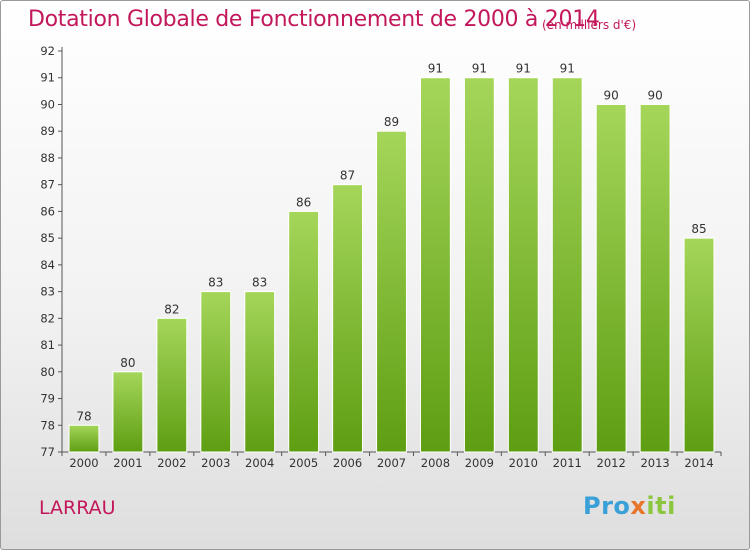 This screenshot has width=750, height=550. What do you see at coordinates (127, 463) in the screenshot?
I see `x-tick-label: 2001` at bounding box center [127, 463].